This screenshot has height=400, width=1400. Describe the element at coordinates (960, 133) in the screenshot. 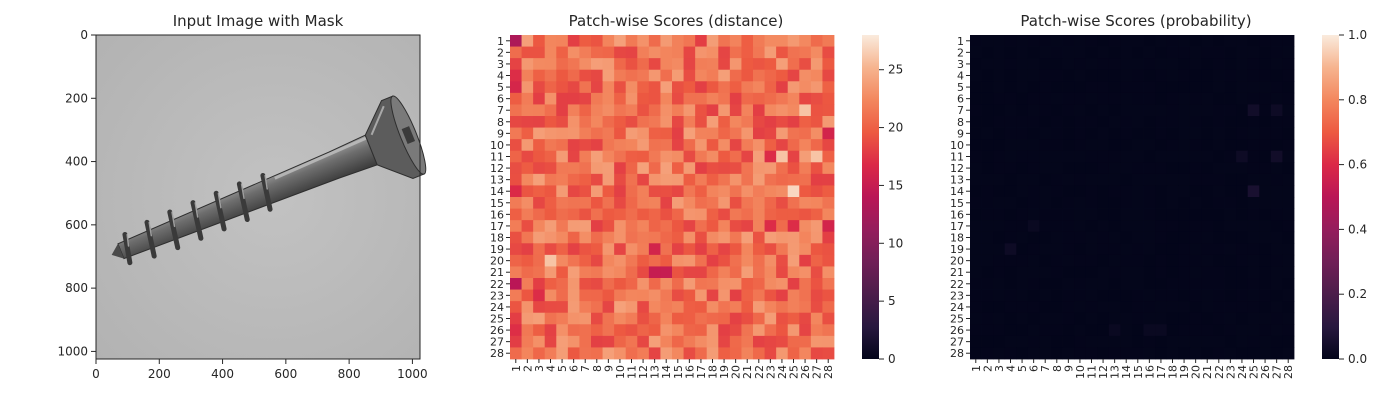

I see `y-tick-label: 9` at that location.